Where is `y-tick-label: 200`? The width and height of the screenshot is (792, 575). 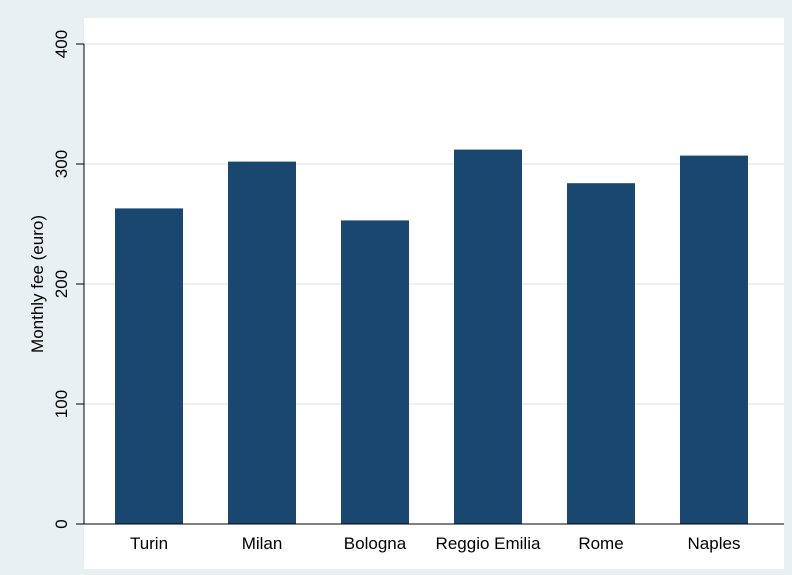
y-tick-label: 200 is located at coordinates (61, 284).